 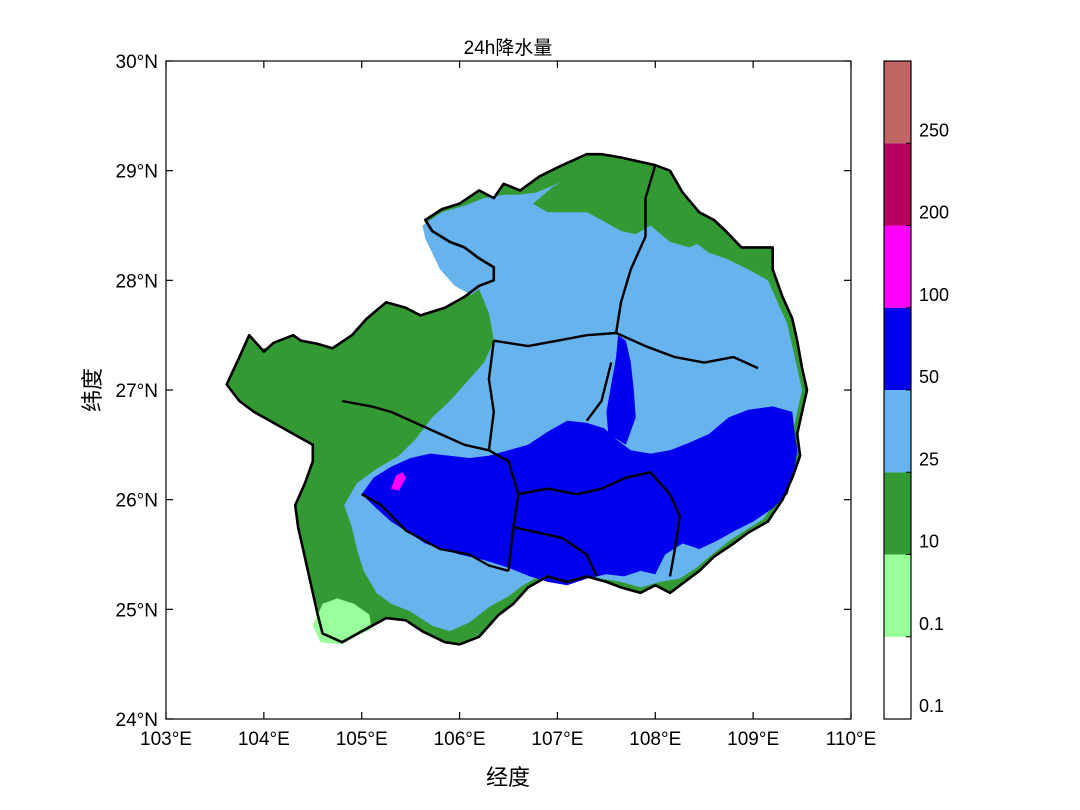 What do you see at coordinates (934, 130) in the screenshot?
I see `colorbar-label: 250` at bounding box center [934, 130].